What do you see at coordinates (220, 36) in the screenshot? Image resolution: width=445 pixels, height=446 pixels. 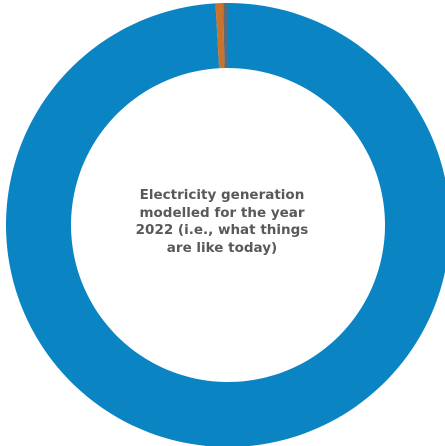 I see `slice-minor-source-a` at bounding box center [220, 36].